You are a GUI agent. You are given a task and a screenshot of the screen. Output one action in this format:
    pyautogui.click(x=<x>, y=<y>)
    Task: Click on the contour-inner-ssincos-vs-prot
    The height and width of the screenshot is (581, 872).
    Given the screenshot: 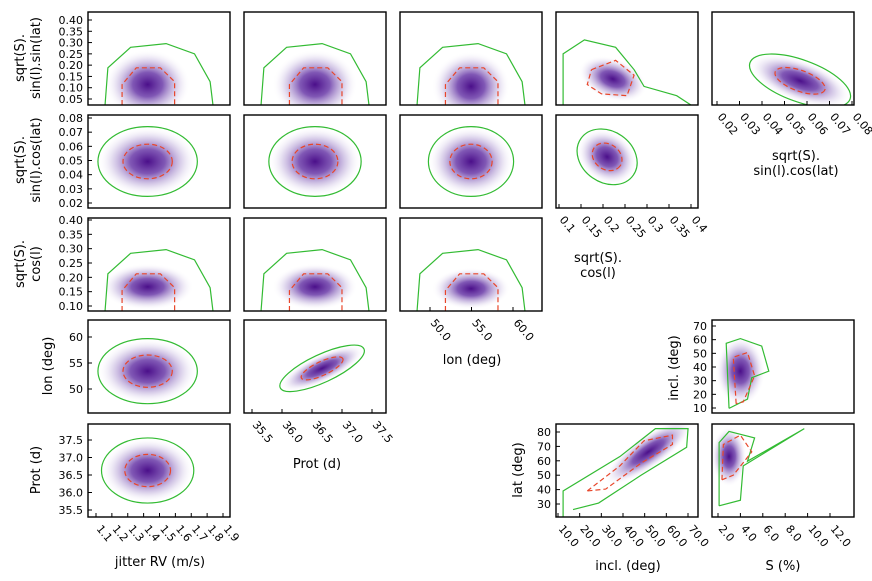 What is the action you would take?
    pyautogui.click(x=315, y=161)
    